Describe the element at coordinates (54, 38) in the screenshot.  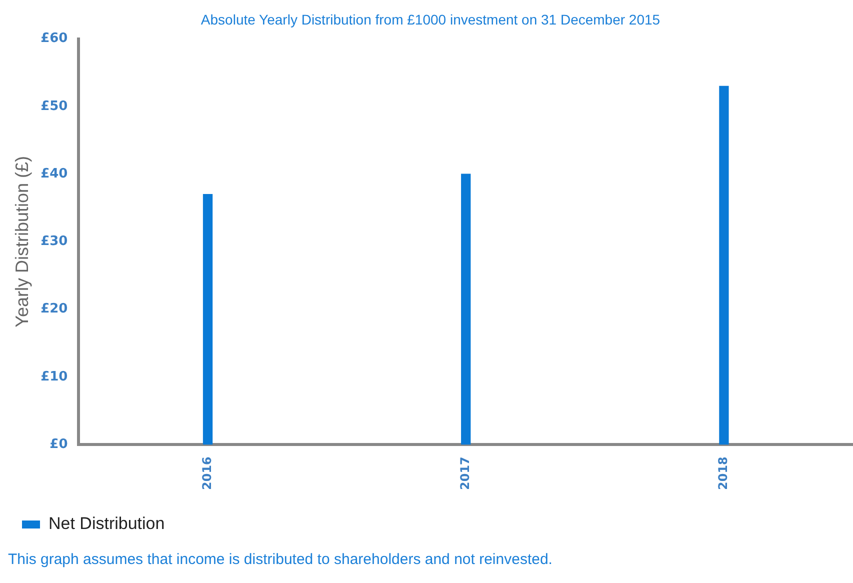
I see `y-tick-label: £60` at that location.